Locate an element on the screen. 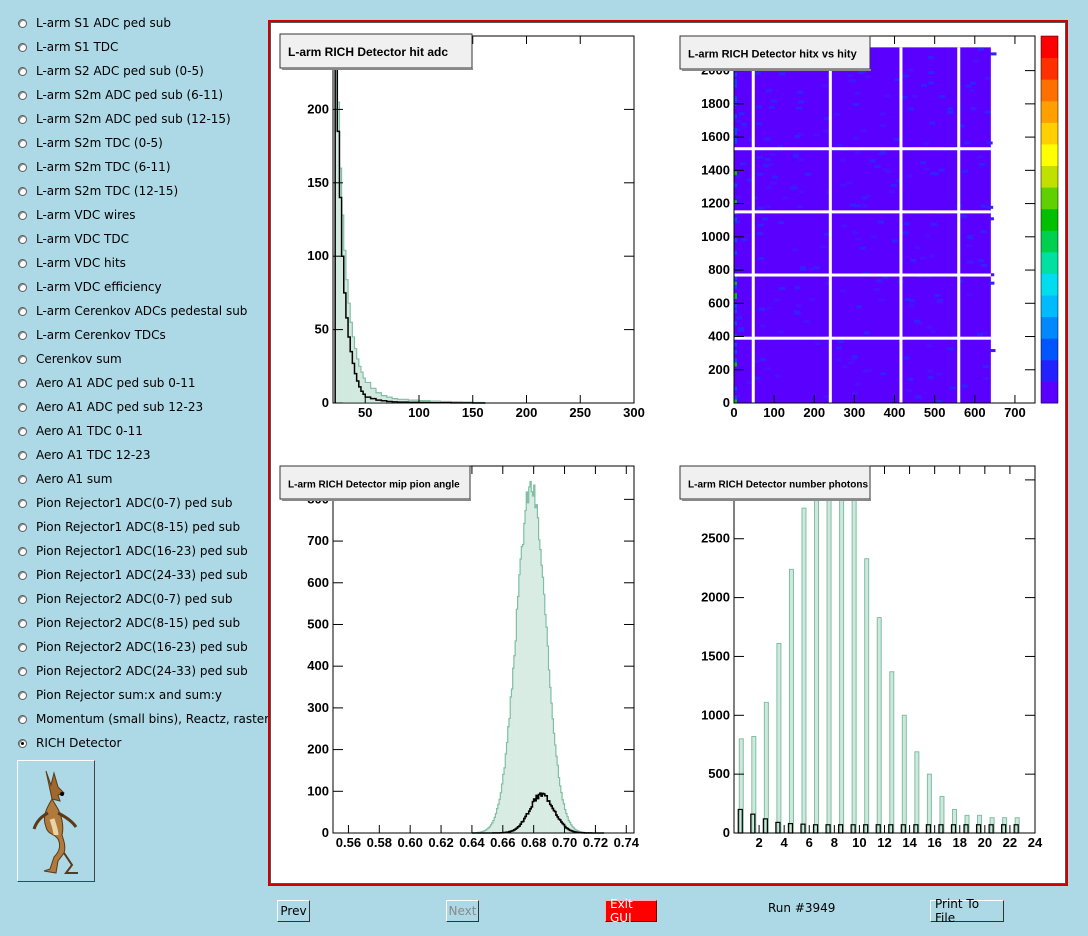  plot-title-box is located at coordinates (375, 482).